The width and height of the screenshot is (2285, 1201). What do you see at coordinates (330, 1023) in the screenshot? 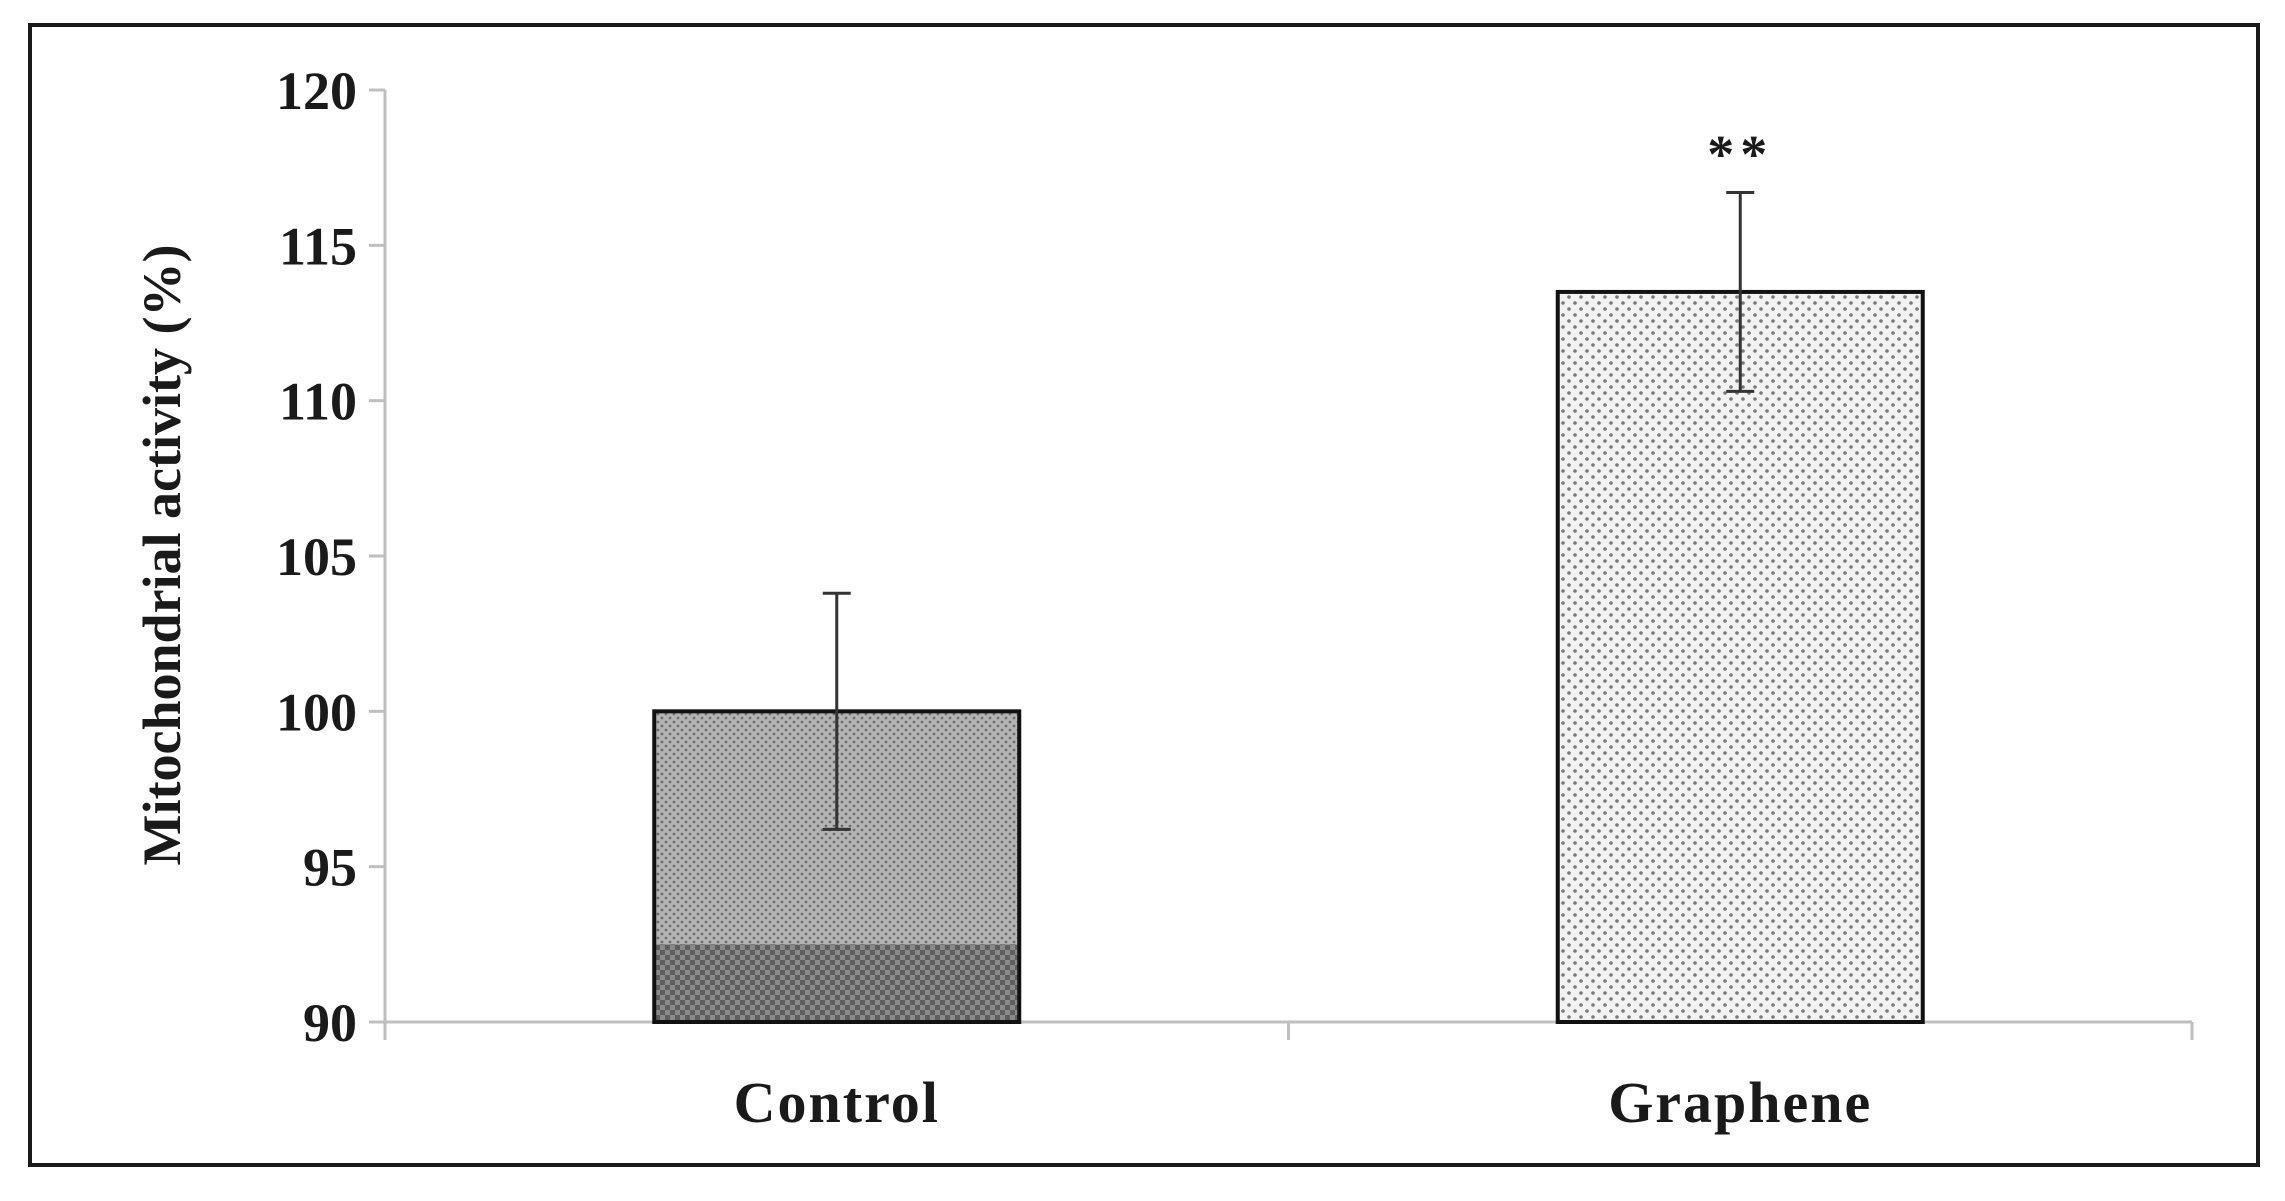
I see `y-tick-label: 90` at bounding box center [330, 1023].